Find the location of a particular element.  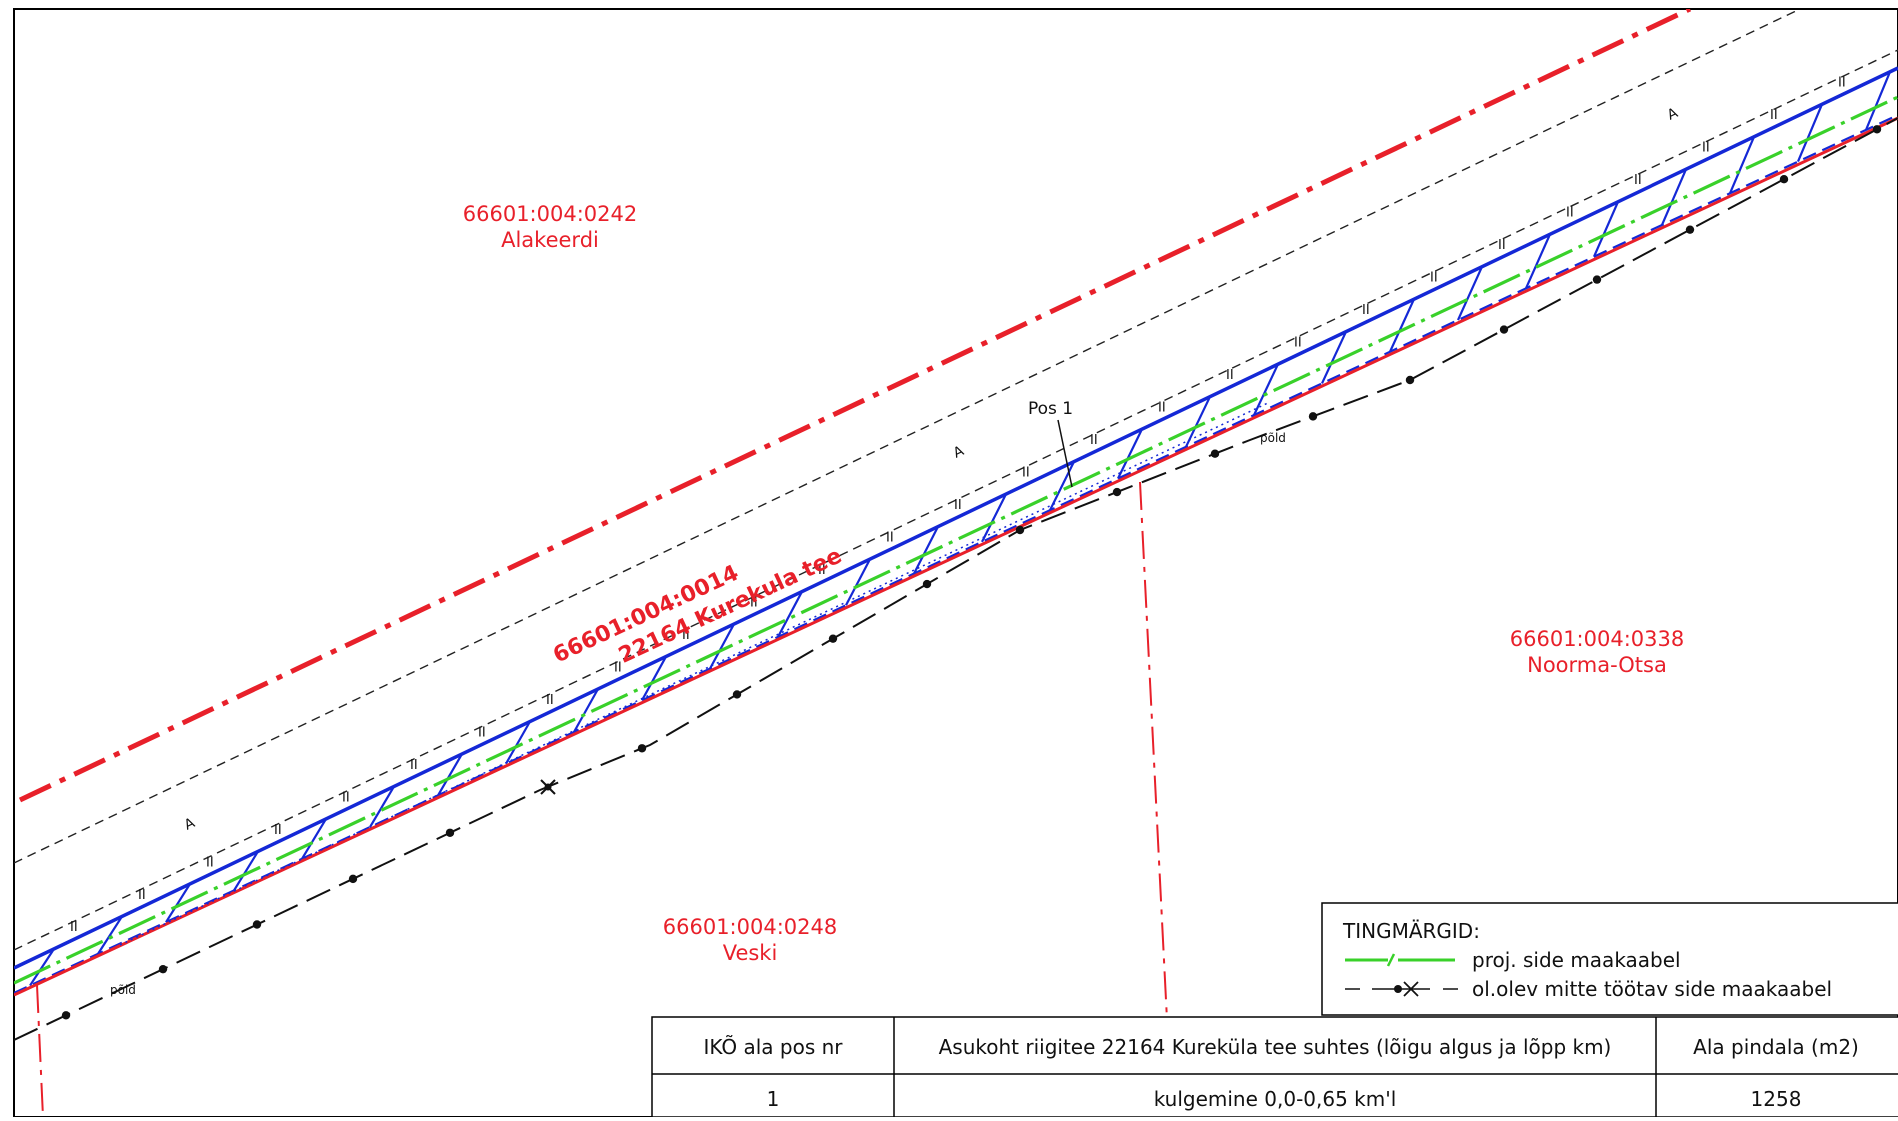

legend-label-existing-cable: ol.olev mitte töötav side maakaabel is located at coordinates (1652, 989).